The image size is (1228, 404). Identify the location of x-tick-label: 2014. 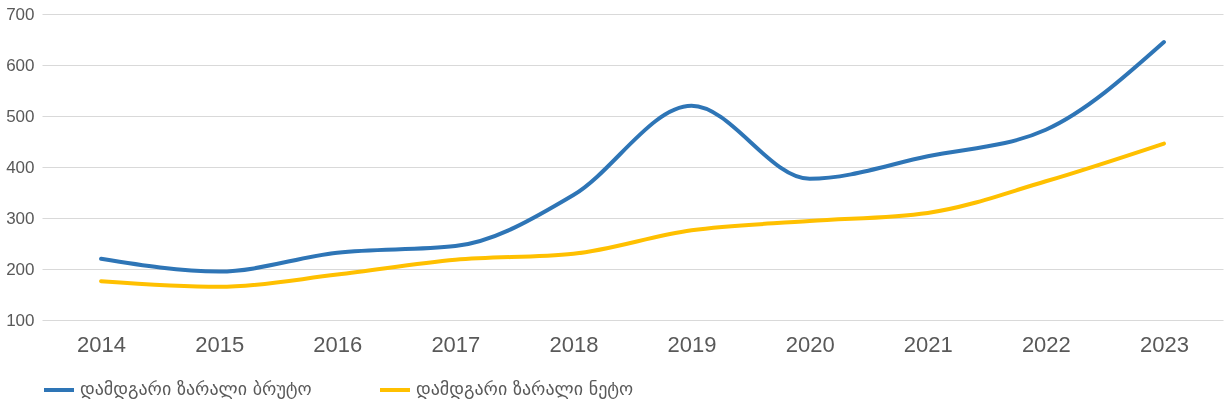
(102, 344).